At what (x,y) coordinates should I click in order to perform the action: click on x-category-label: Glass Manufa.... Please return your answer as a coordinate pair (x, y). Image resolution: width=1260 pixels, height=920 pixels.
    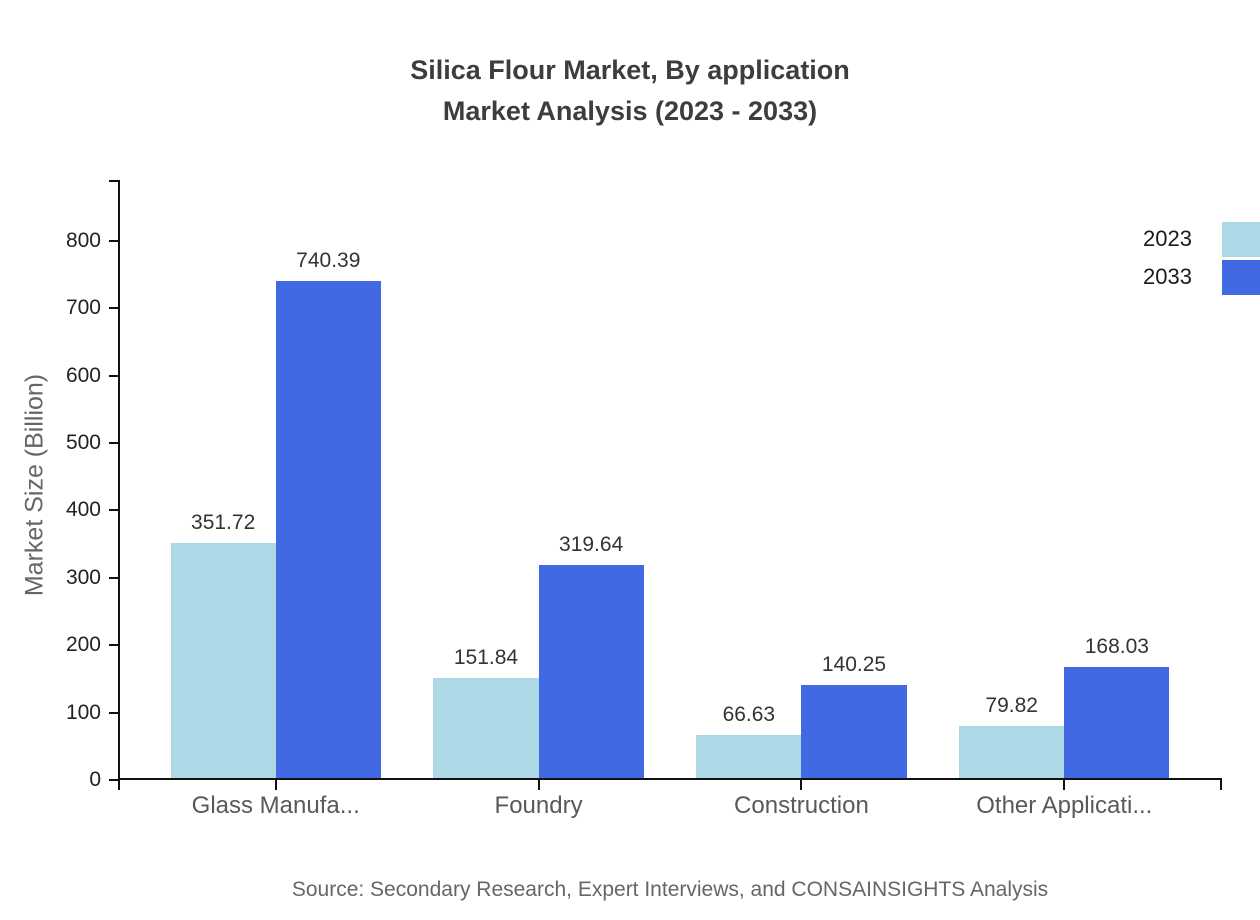
    Looking at the image, I should click on (275, 805).